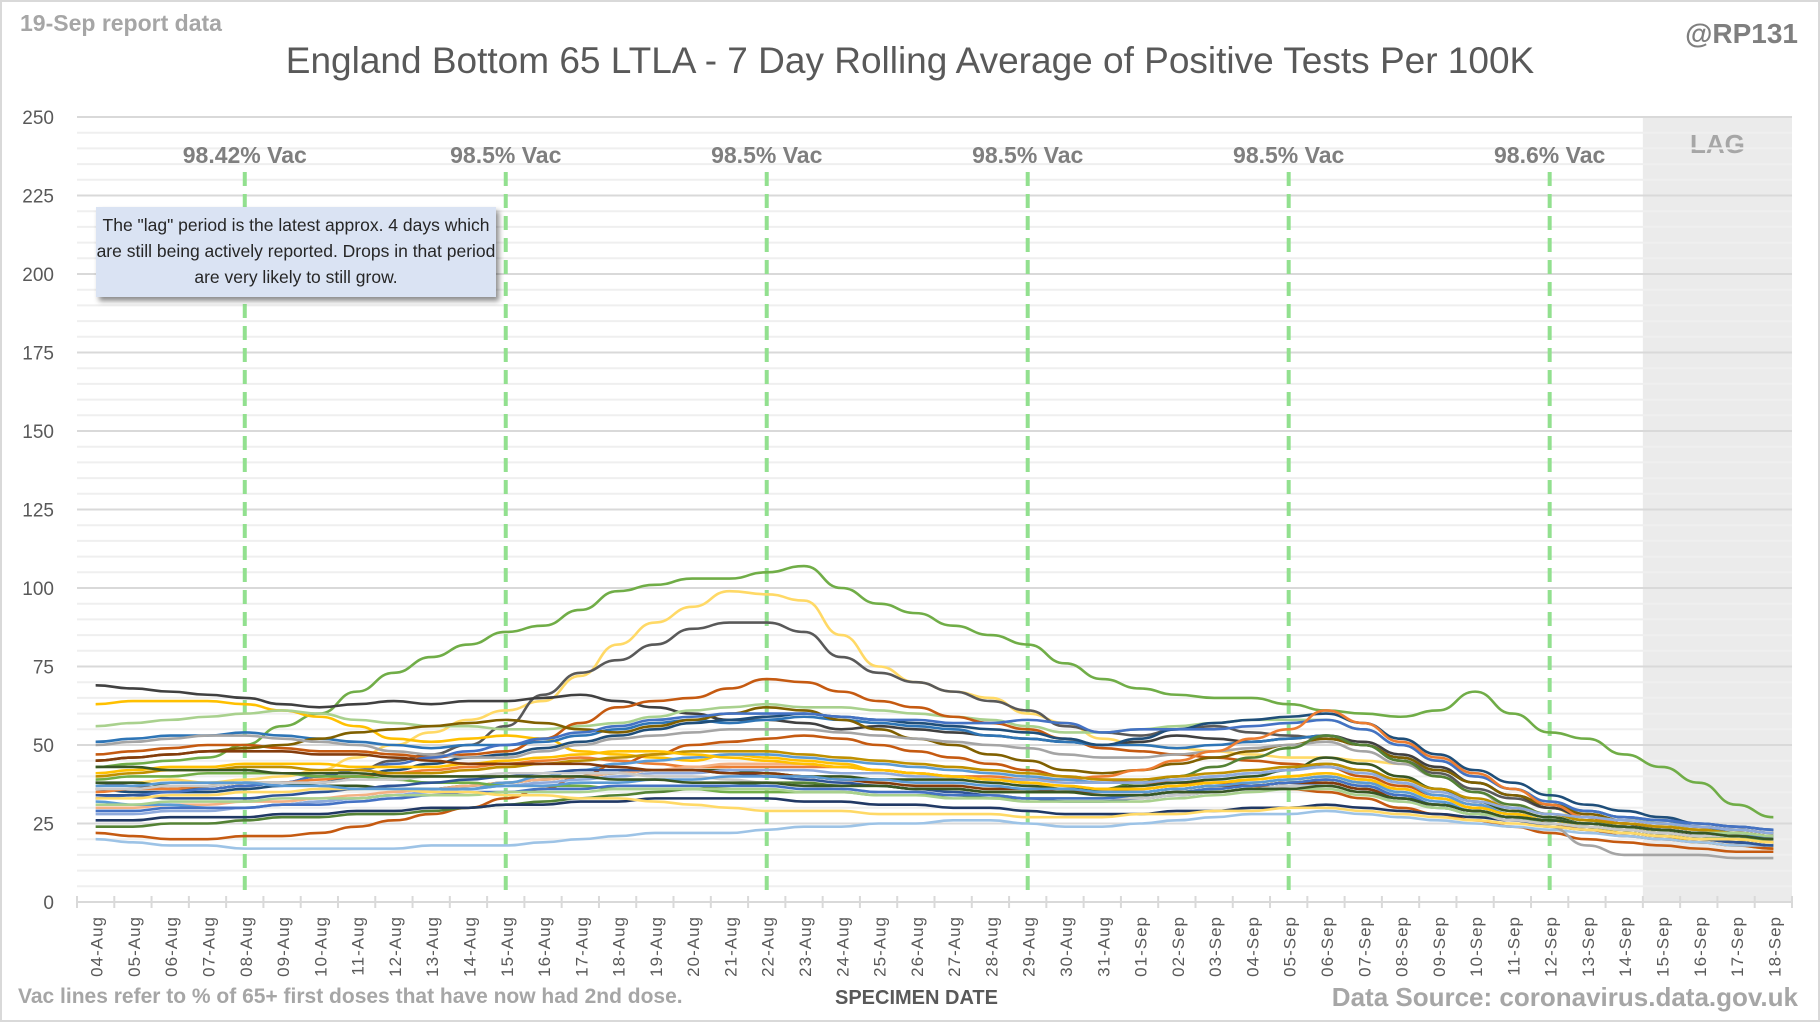  I want to click on y-tick-label: 75, so click(43, 668).